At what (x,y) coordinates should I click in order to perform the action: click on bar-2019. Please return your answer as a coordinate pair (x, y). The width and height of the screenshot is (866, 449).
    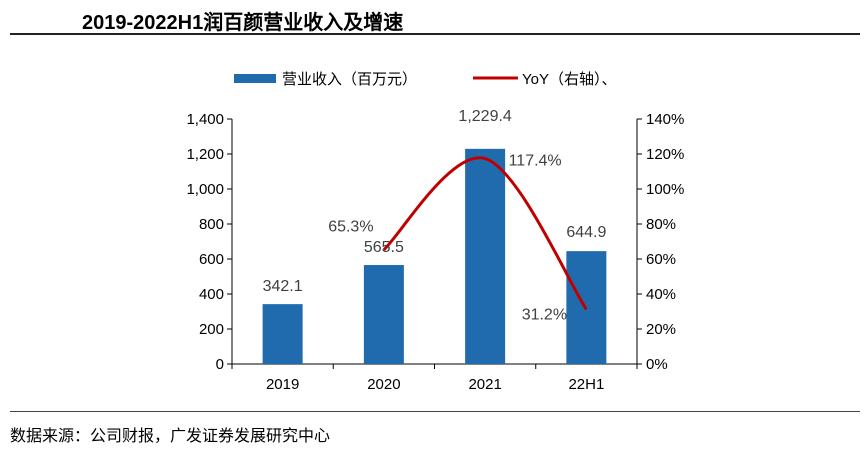
    Looking at the image, I should click on (282, 334).